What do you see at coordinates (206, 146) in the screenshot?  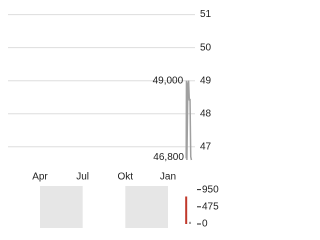 I see `y-tick-label: 47` at bounding box center [206, 146].